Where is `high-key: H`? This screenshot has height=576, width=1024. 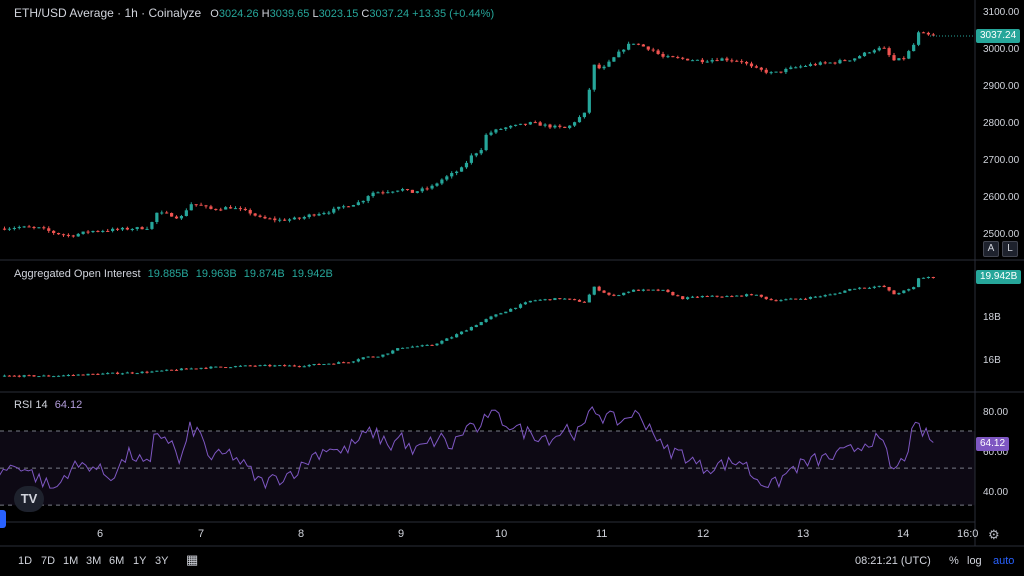 high-key: H is located at coordinates (265, 14).